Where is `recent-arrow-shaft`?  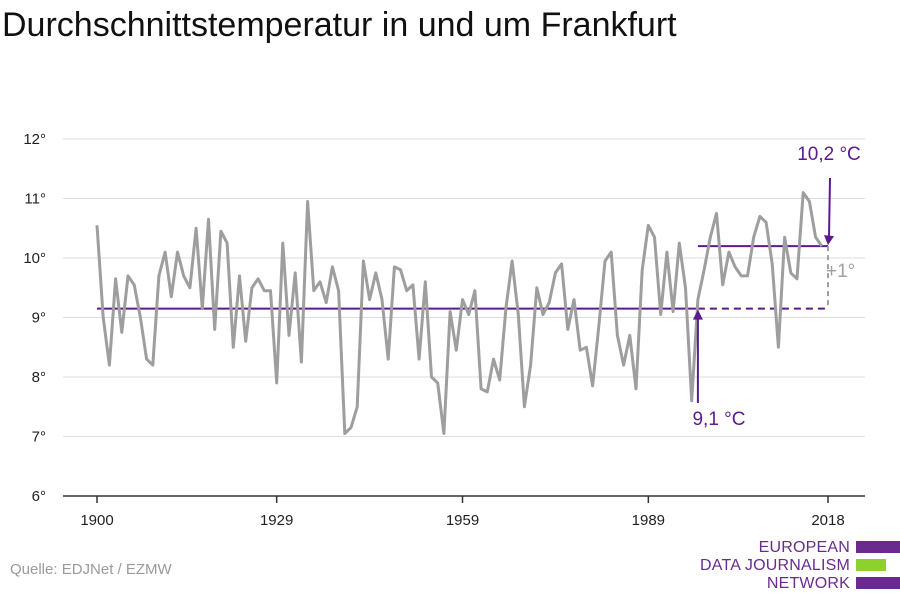
recent-arrow-shaft is located at coordinates (829, 207).